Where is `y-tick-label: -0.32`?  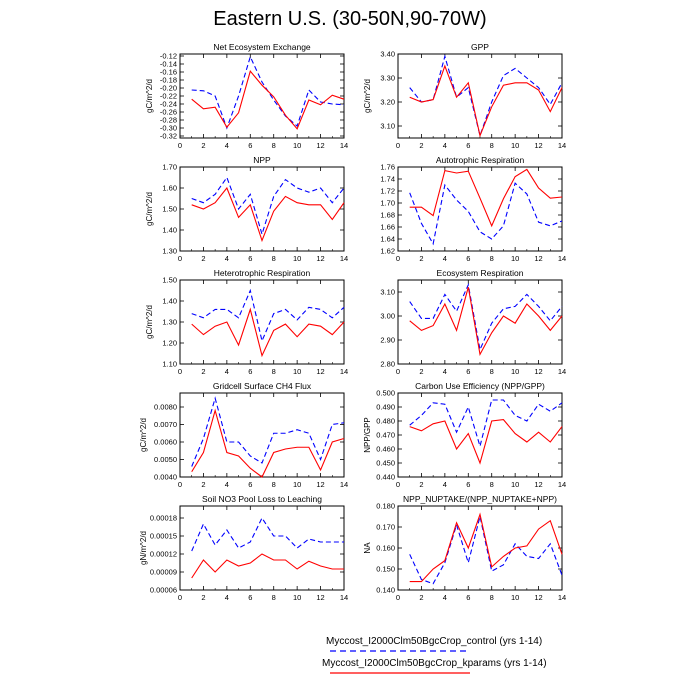
y-tick-label: -0.32 is located at coordinates (168, 136).